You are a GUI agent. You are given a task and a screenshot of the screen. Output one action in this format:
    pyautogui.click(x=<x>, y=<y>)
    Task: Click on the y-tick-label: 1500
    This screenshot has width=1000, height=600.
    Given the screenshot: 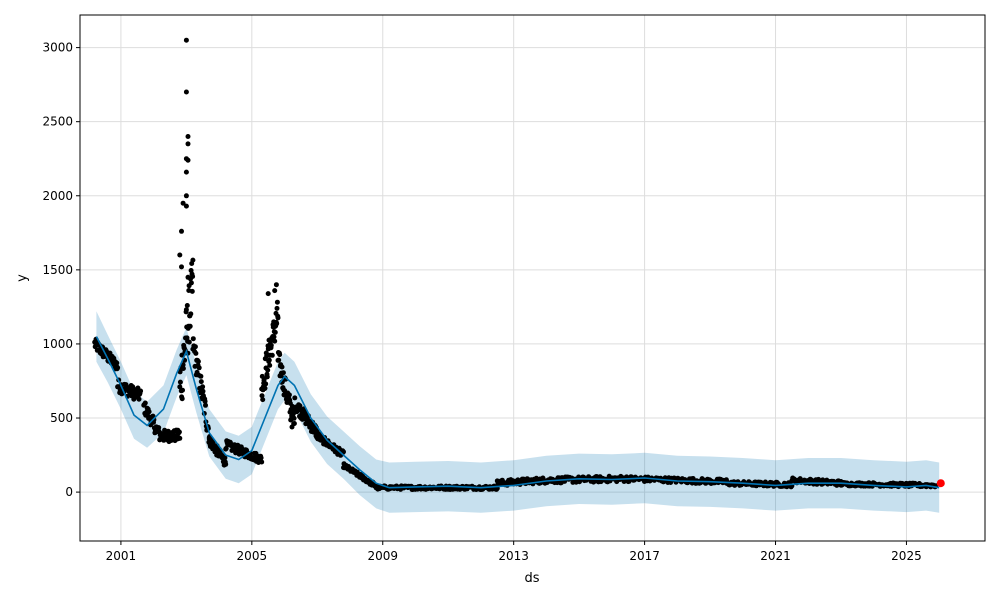 What is the action you would take?
    pyautogui.click(x=57, y=270)
    